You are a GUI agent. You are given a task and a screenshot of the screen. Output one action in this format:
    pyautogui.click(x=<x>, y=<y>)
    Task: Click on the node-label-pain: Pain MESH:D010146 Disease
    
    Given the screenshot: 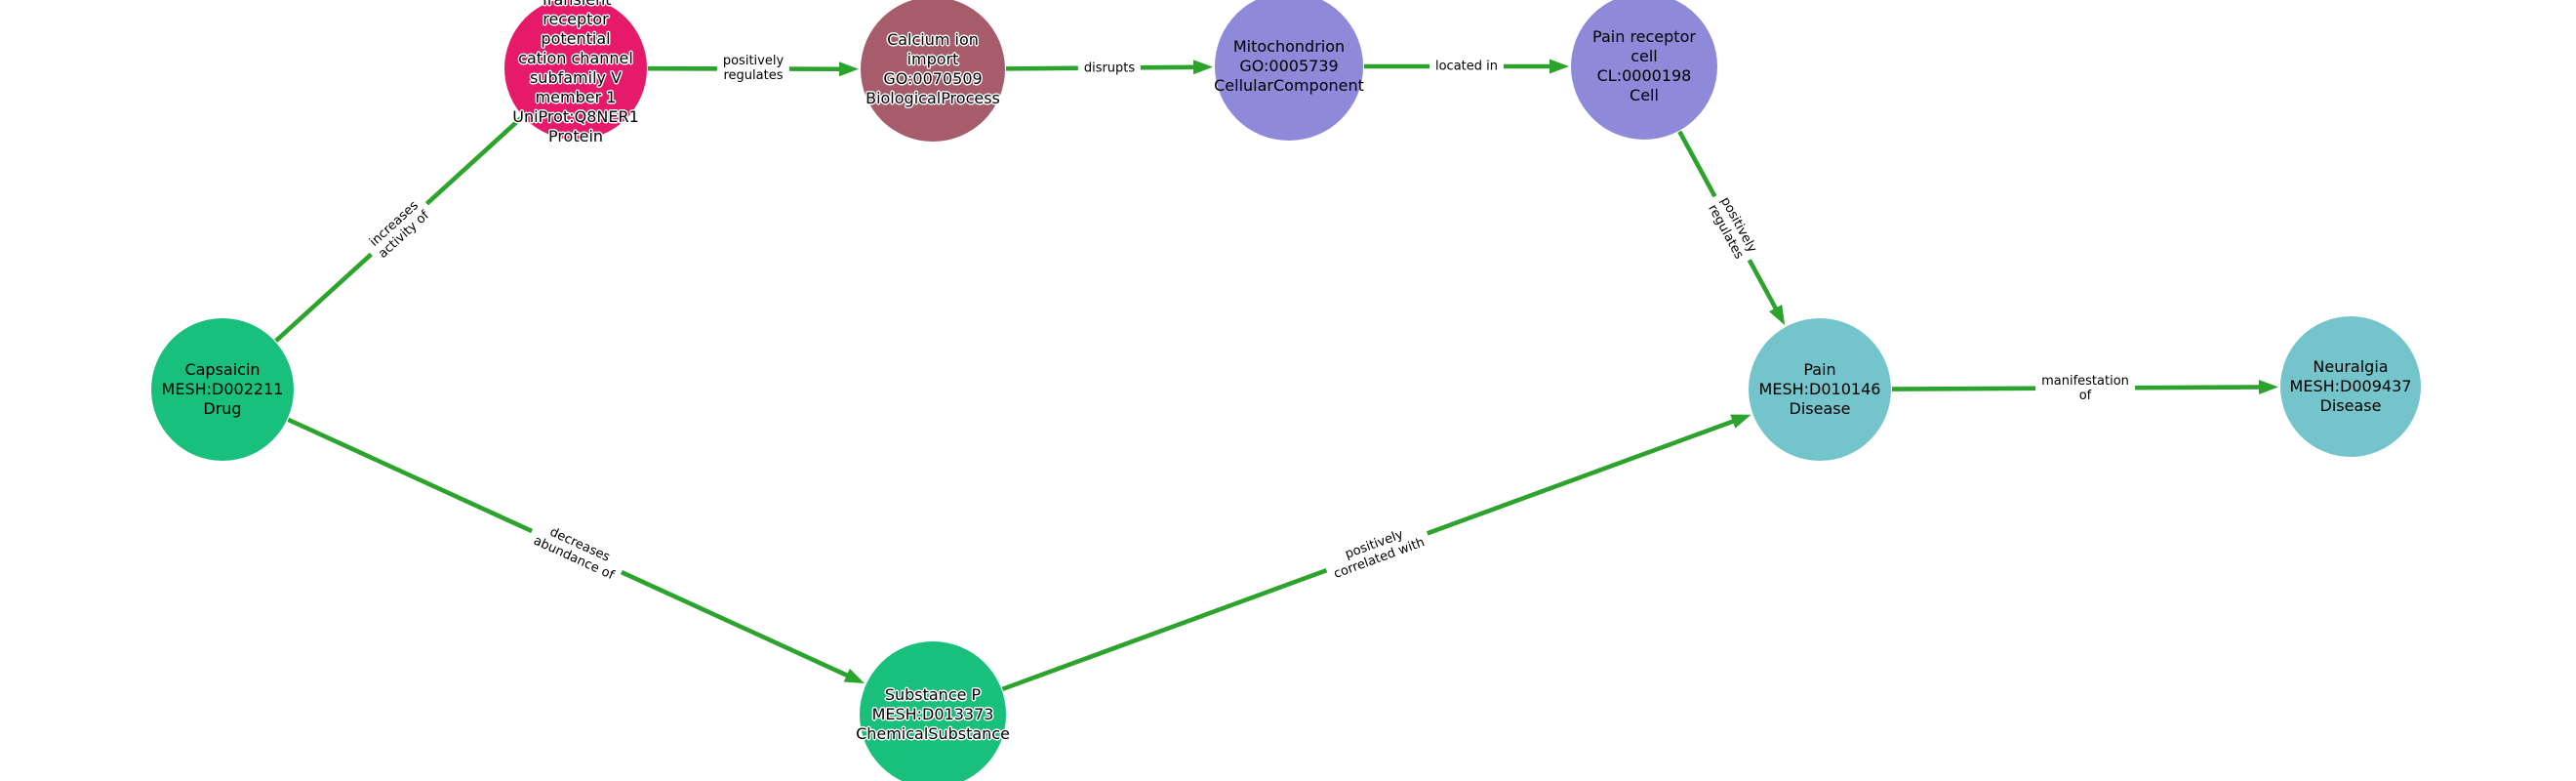 What is the action you would take?
    pyautogui.click(x=1819, y=389)
    